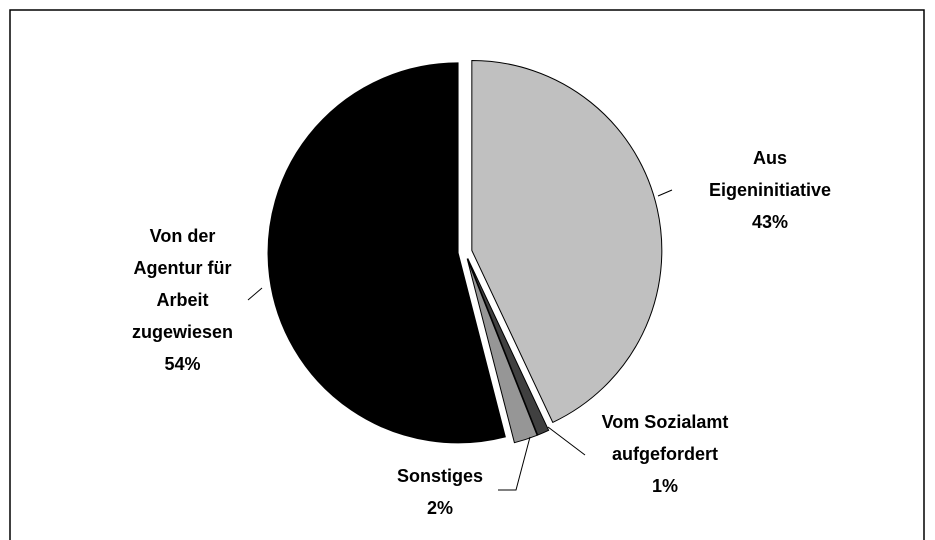 The image size is (935, 540). I want to click on value-label: 1%, so click(664, 486).